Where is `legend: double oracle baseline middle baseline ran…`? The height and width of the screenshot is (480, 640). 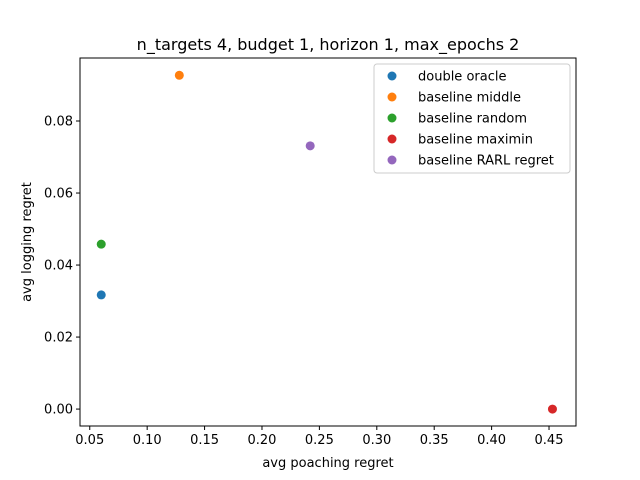
legend: double oracle baseline middle baseline ran… is located at coordinates (472, 118).